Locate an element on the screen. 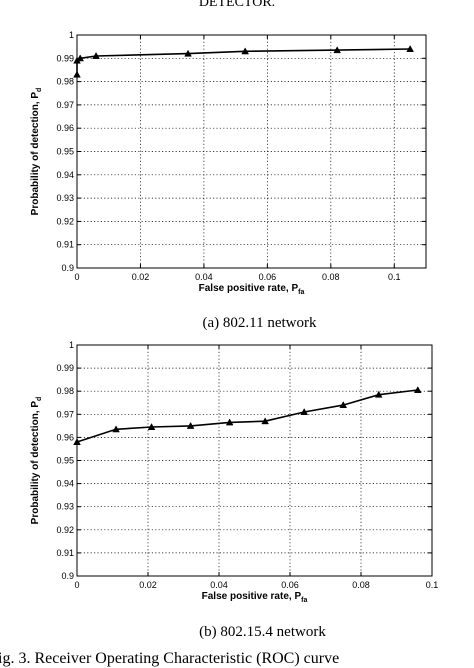 The height and width of the screenshot is (668, 474). subfigure-caption: (b) 802.15.4 network is located at coordinates (262, 632).